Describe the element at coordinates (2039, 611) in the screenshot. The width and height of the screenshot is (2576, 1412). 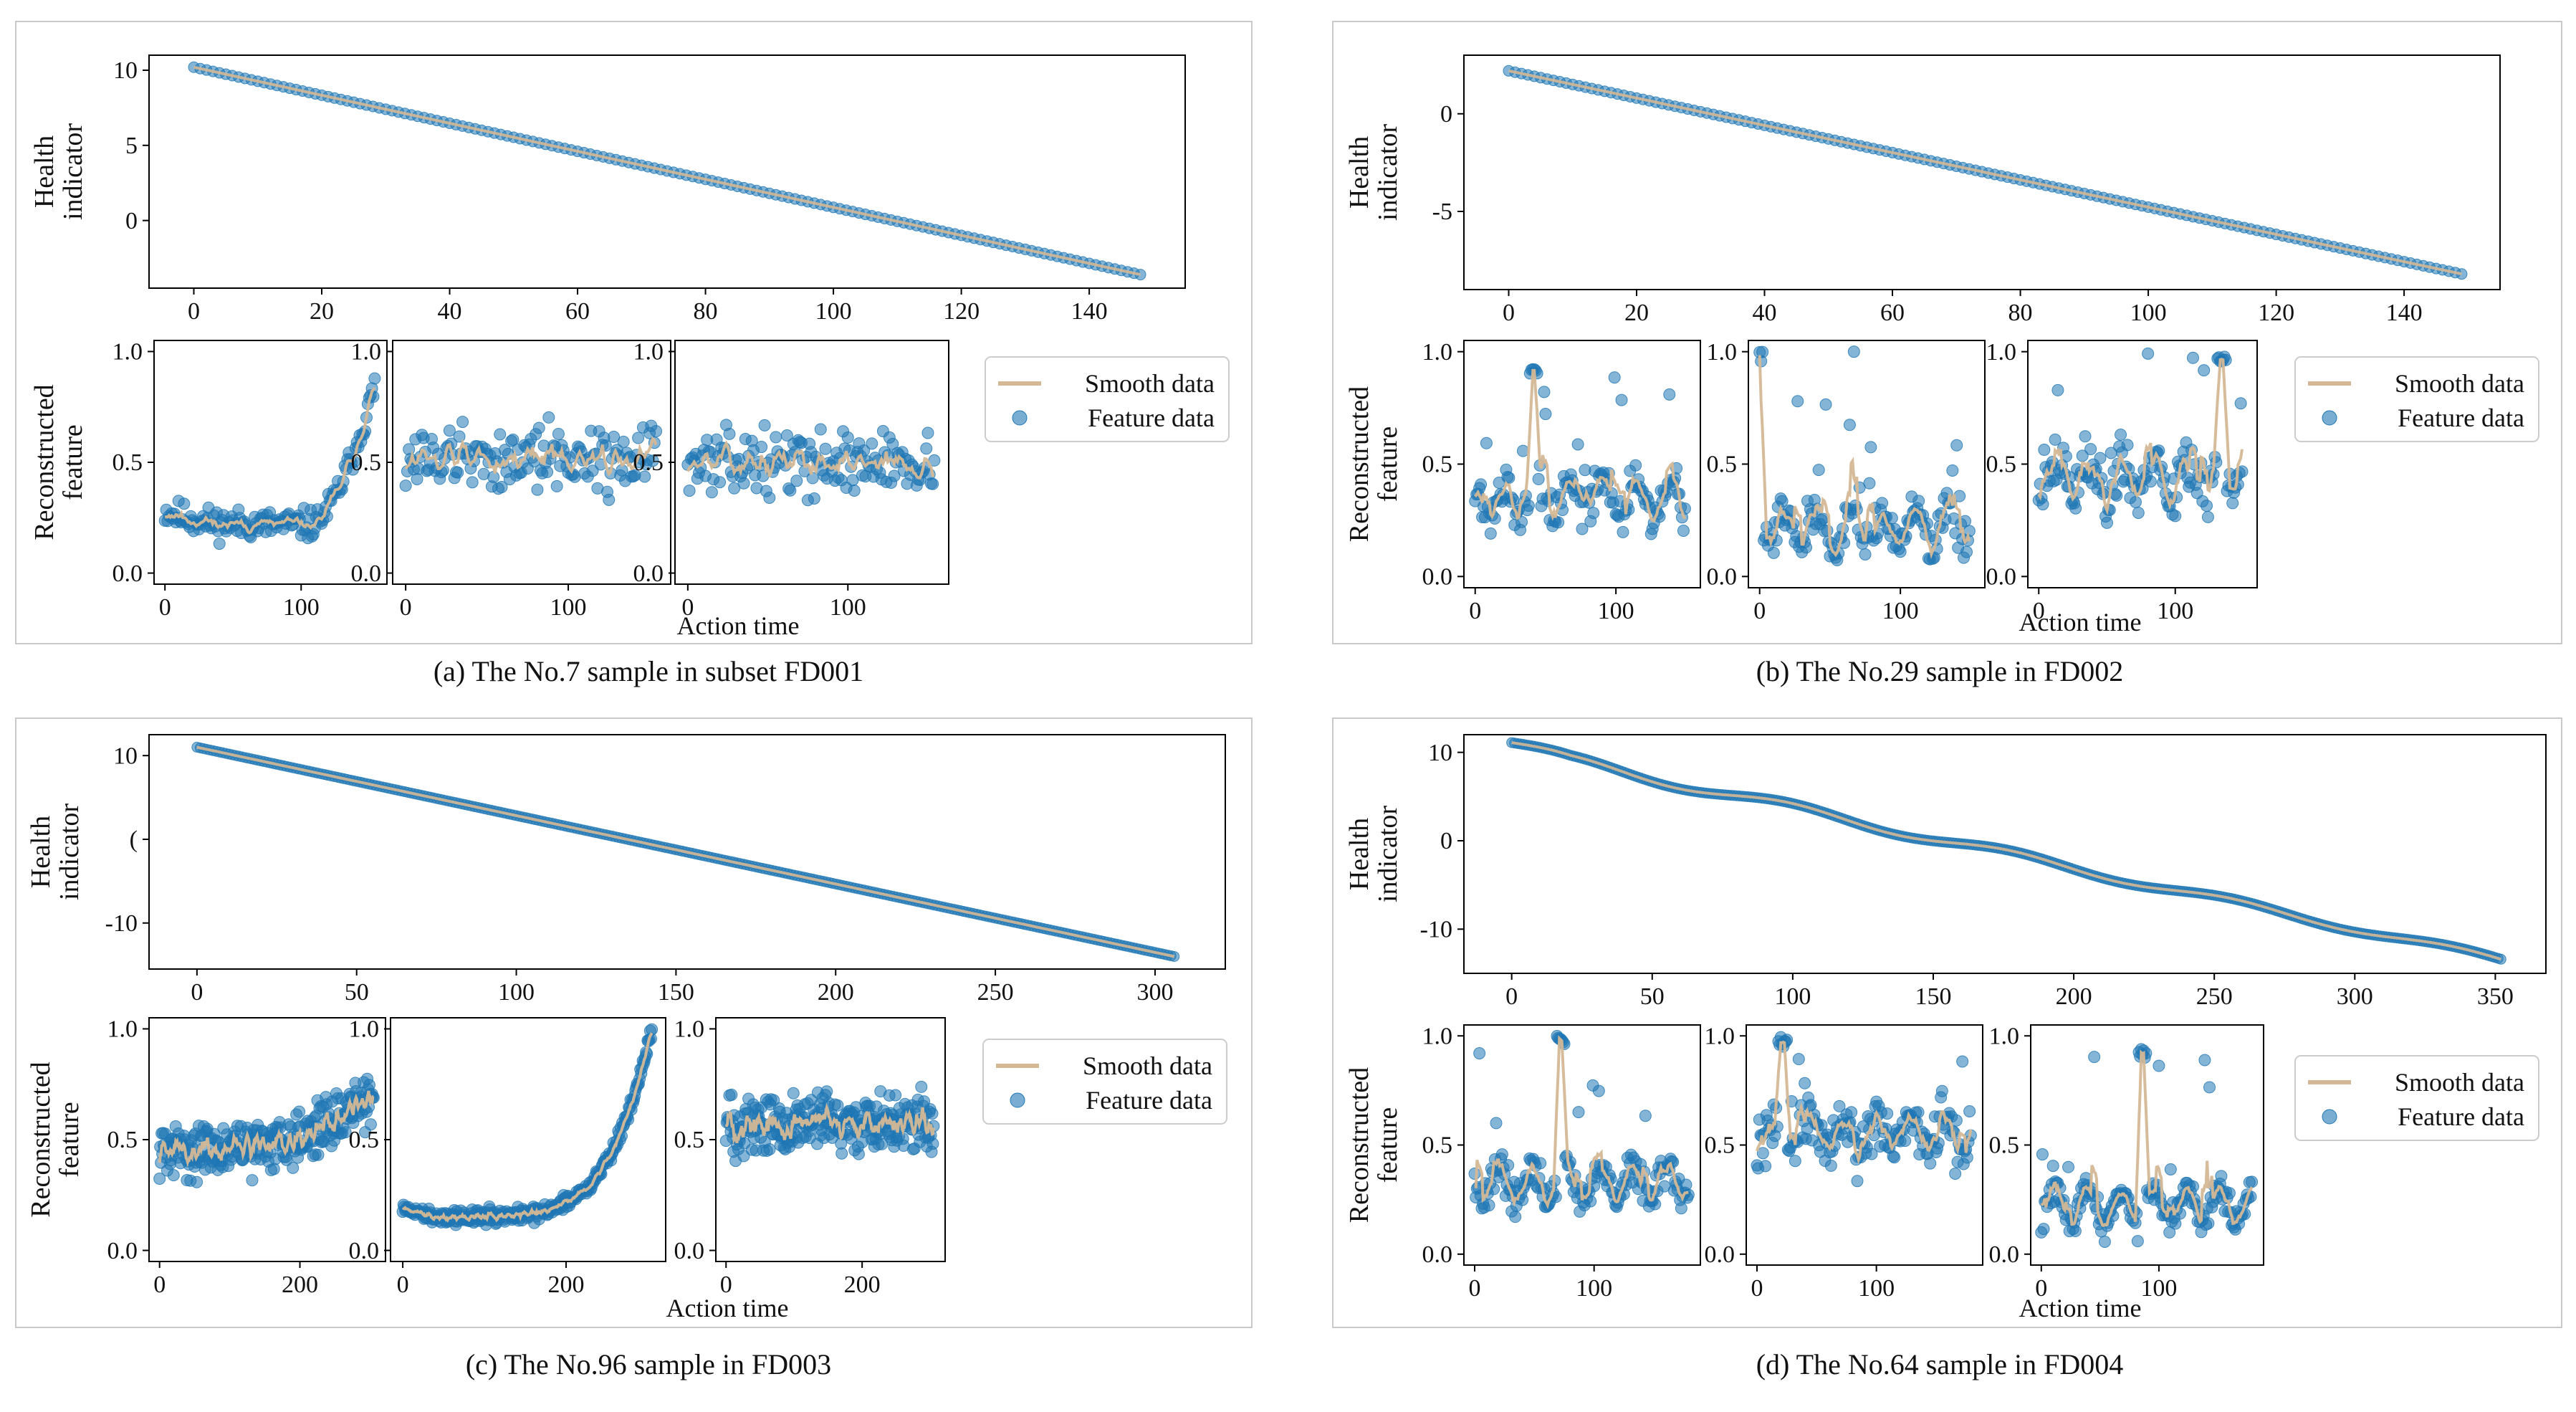
I see `recon-b-2-xtick-label: 0` at that location.